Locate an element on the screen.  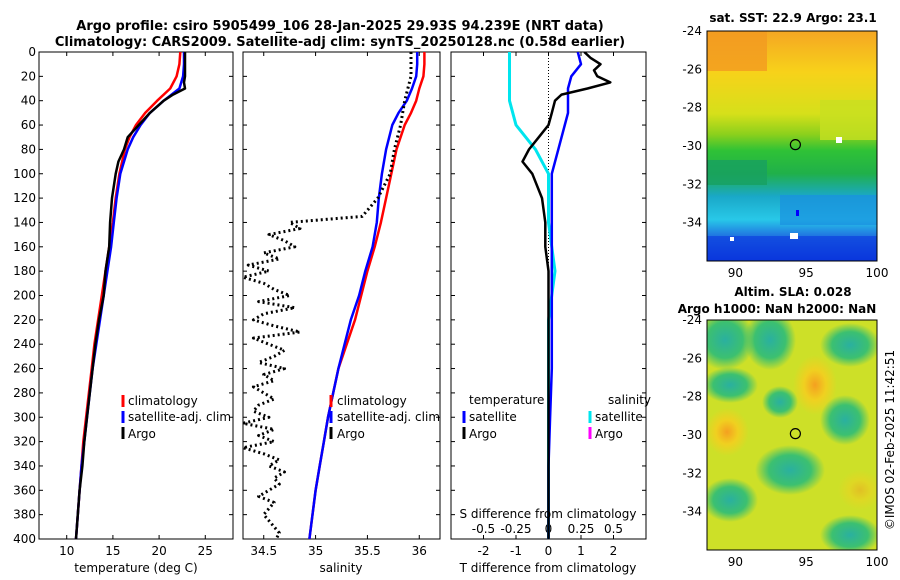
y-tick-label: 120 is located at coordinates (24, 198).